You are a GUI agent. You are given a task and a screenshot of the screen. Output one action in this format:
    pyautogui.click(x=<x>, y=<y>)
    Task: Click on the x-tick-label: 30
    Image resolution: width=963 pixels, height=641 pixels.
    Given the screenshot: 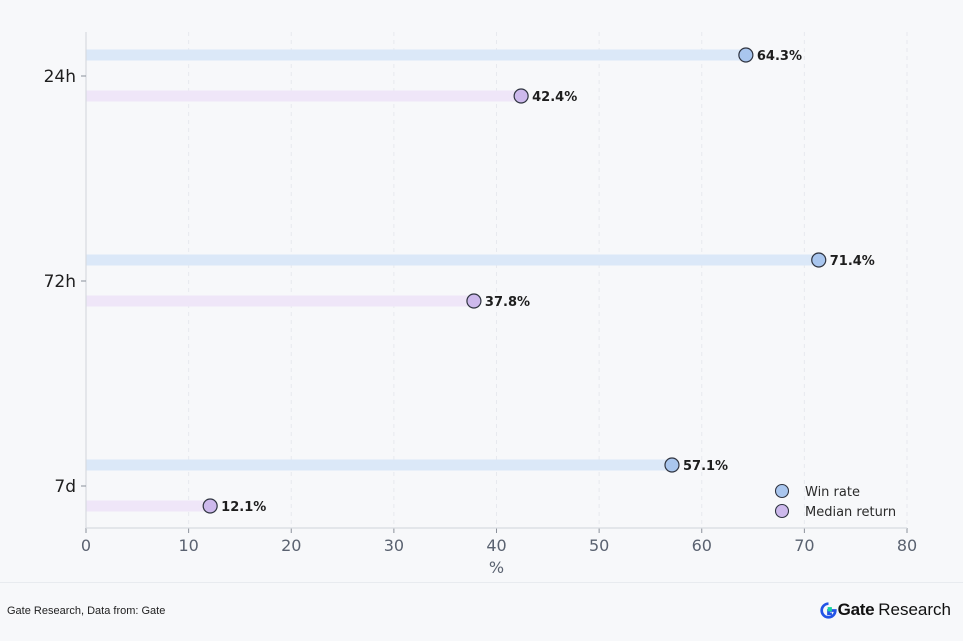 What is the action you would take?
    pyautogui.click(x=394, y=545)
    